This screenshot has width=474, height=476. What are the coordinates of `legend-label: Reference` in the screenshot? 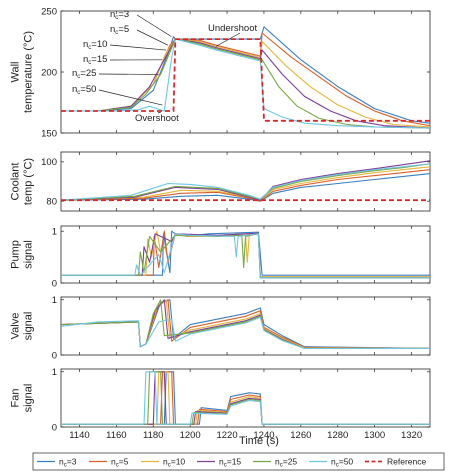 It's located at (406, 462).